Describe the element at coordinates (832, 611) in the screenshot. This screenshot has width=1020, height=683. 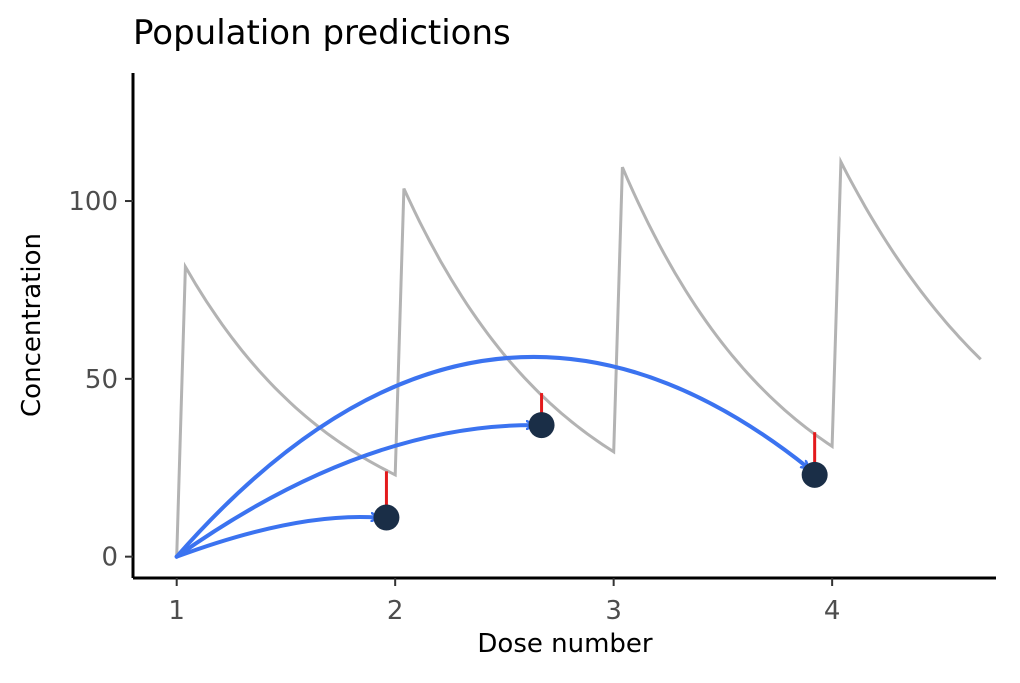
I see `x-tick-label-4: 4` at that location.